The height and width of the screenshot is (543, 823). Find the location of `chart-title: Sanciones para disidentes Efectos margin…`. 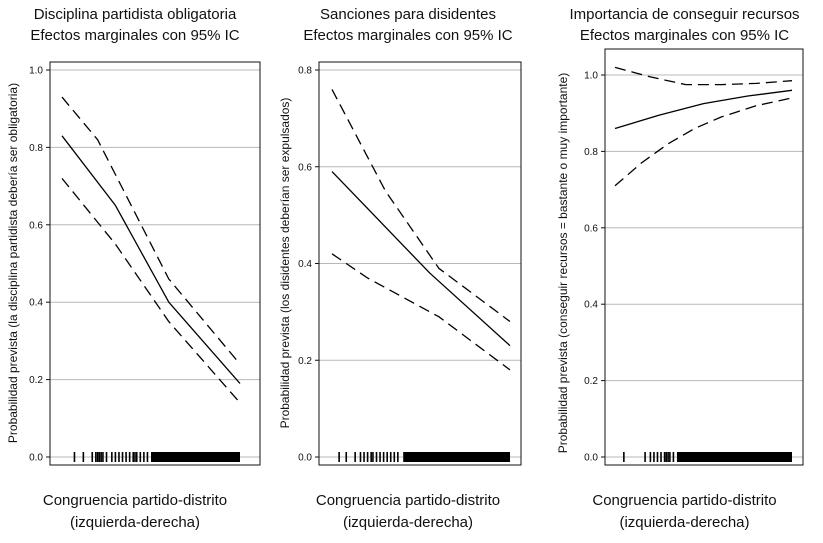

chart-title: Sanciones para disidentes Efectos margin… is located at coordinates (408, 25).